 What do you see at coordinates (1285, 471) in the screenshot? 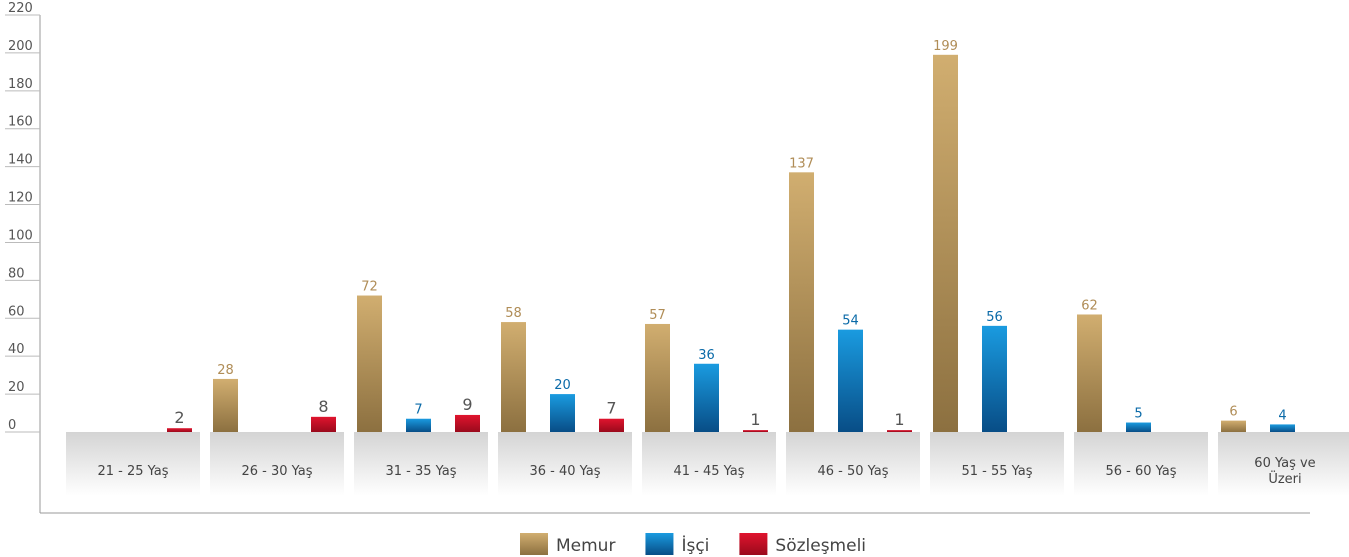
I see `x-tick-label: 60 Yaş ve Üzeri` at bounding box center [1285, 471].